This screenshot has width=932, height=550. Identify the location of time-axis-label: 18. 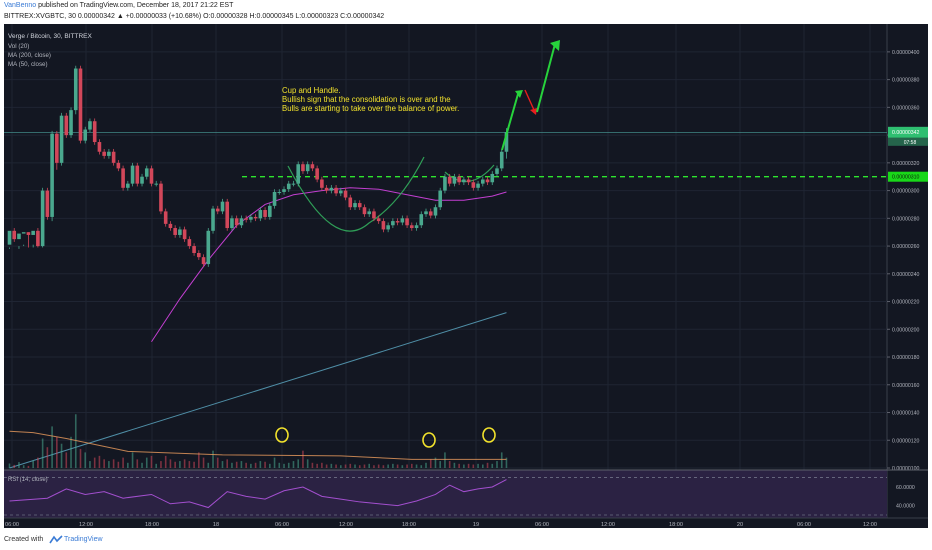
(216, 525).